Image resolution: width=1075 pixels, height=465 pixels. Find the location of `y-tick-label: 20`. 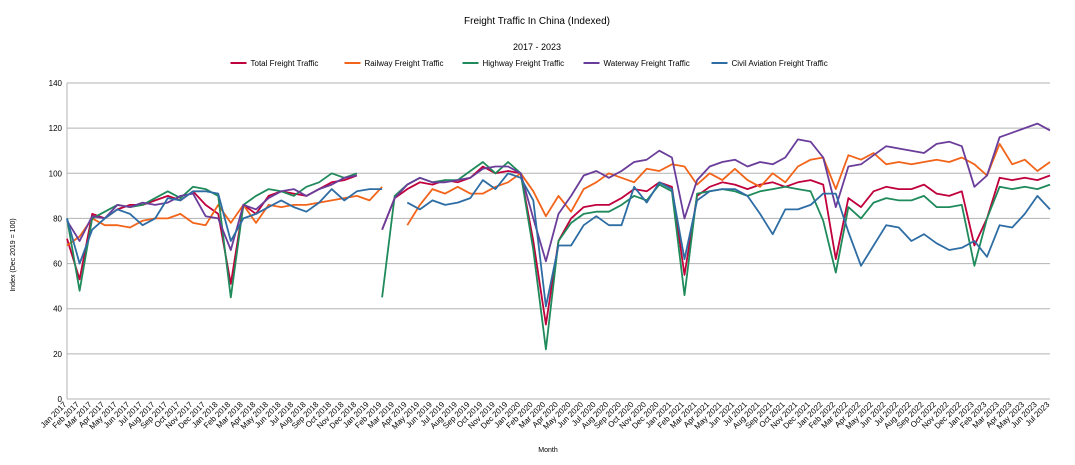

y-tick-label: 20 is located at coordinates (57, 354).